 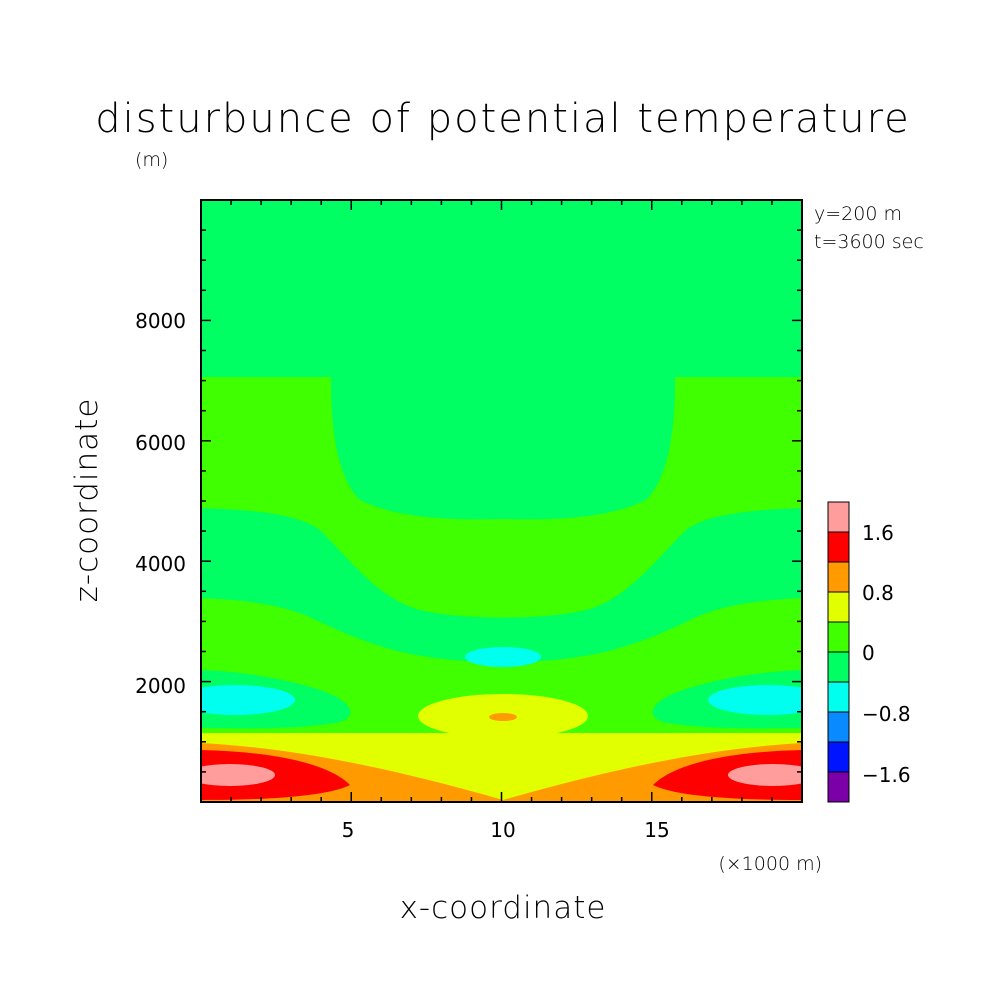 What do you see at coordinates (868, 653) in the screenshot?
I see `colorbar-label: 0` at bounding box center [868, 653].